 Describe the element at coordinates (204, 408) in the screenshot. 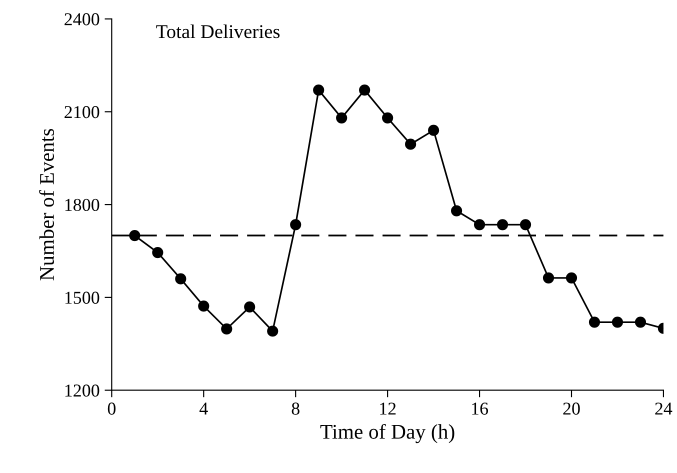

I see `x-tick-label: 4` at that location.